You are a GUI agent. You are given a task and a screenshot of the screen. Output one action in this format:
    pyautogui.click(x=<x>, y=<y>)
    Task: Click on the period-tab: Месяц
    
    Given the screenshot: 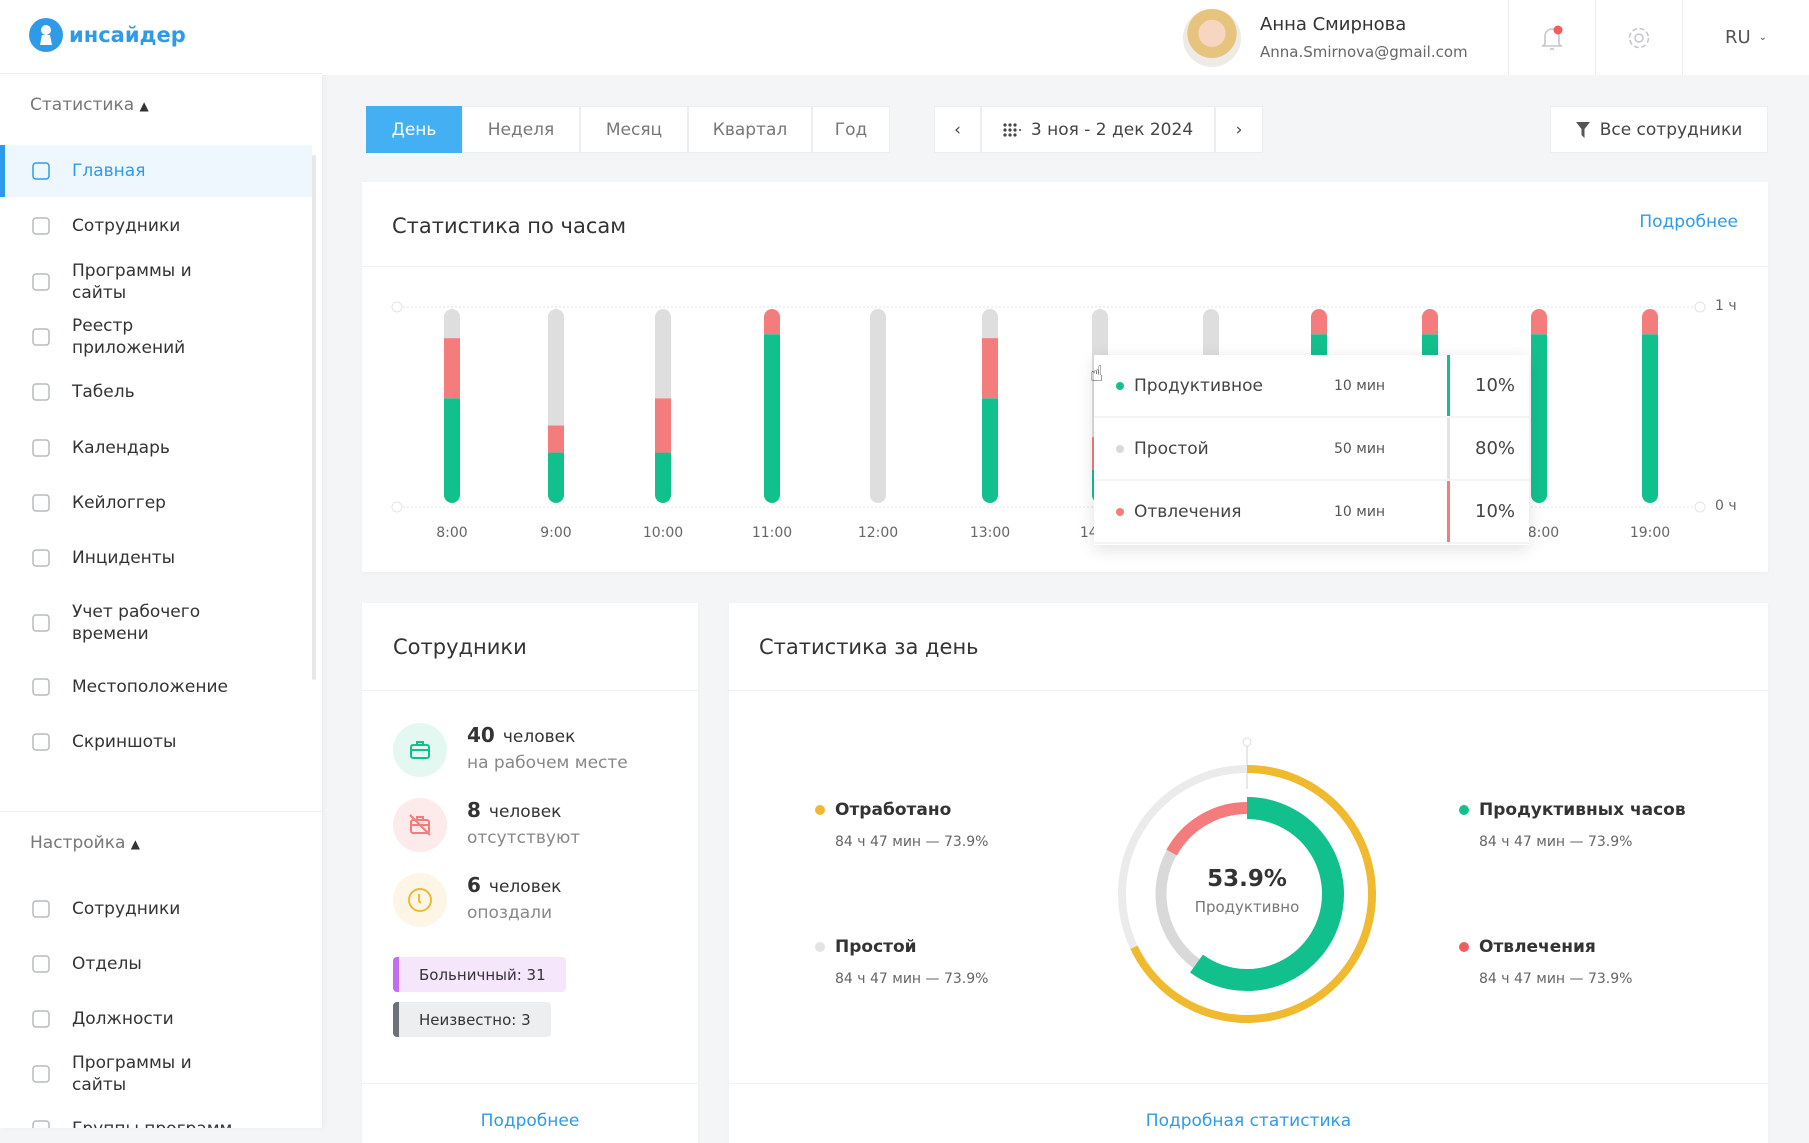 What is the action you would take?
    pyautogui.click(x=634, y=129)
    